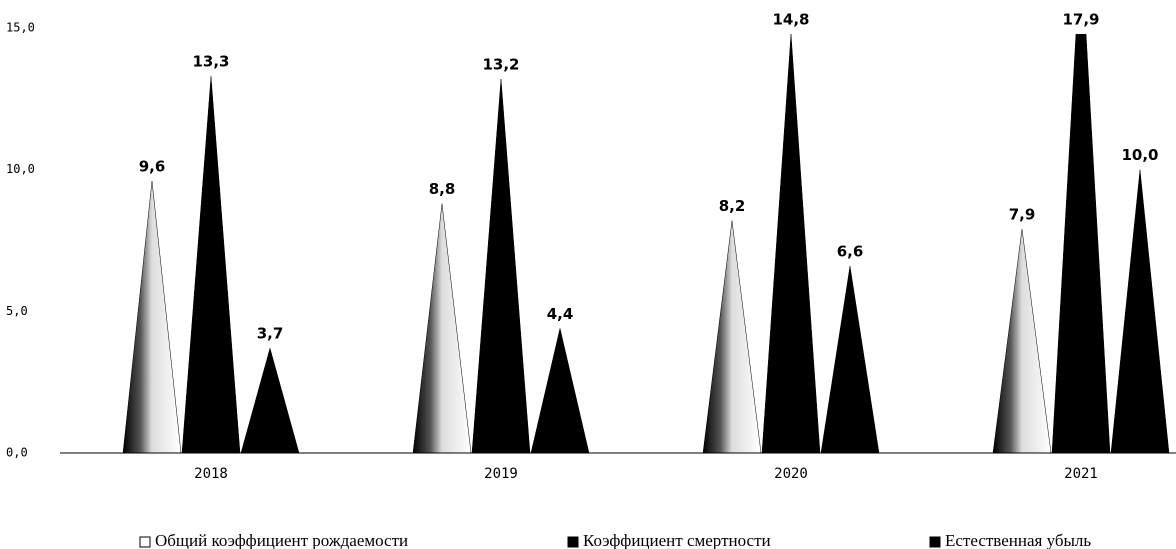 The height and width of the screenshot is (549, 1176). Describe the element at coordinates (152, 167) in the screenshot. I see `value-label: 9,6` at that location.